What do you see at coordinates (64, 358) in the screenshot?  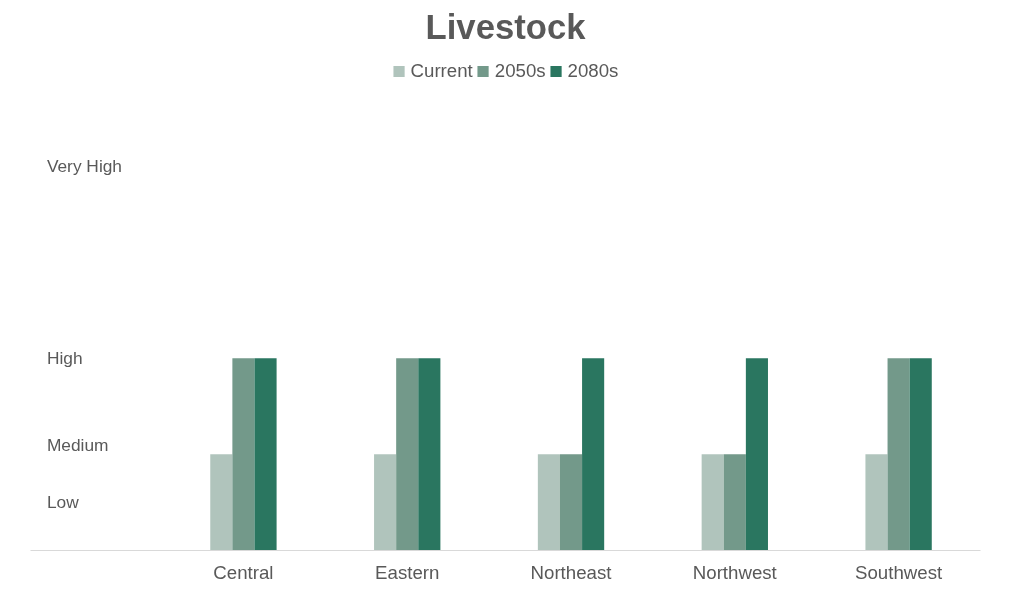 I see `annotation: High` at bounding box center [64, 358].